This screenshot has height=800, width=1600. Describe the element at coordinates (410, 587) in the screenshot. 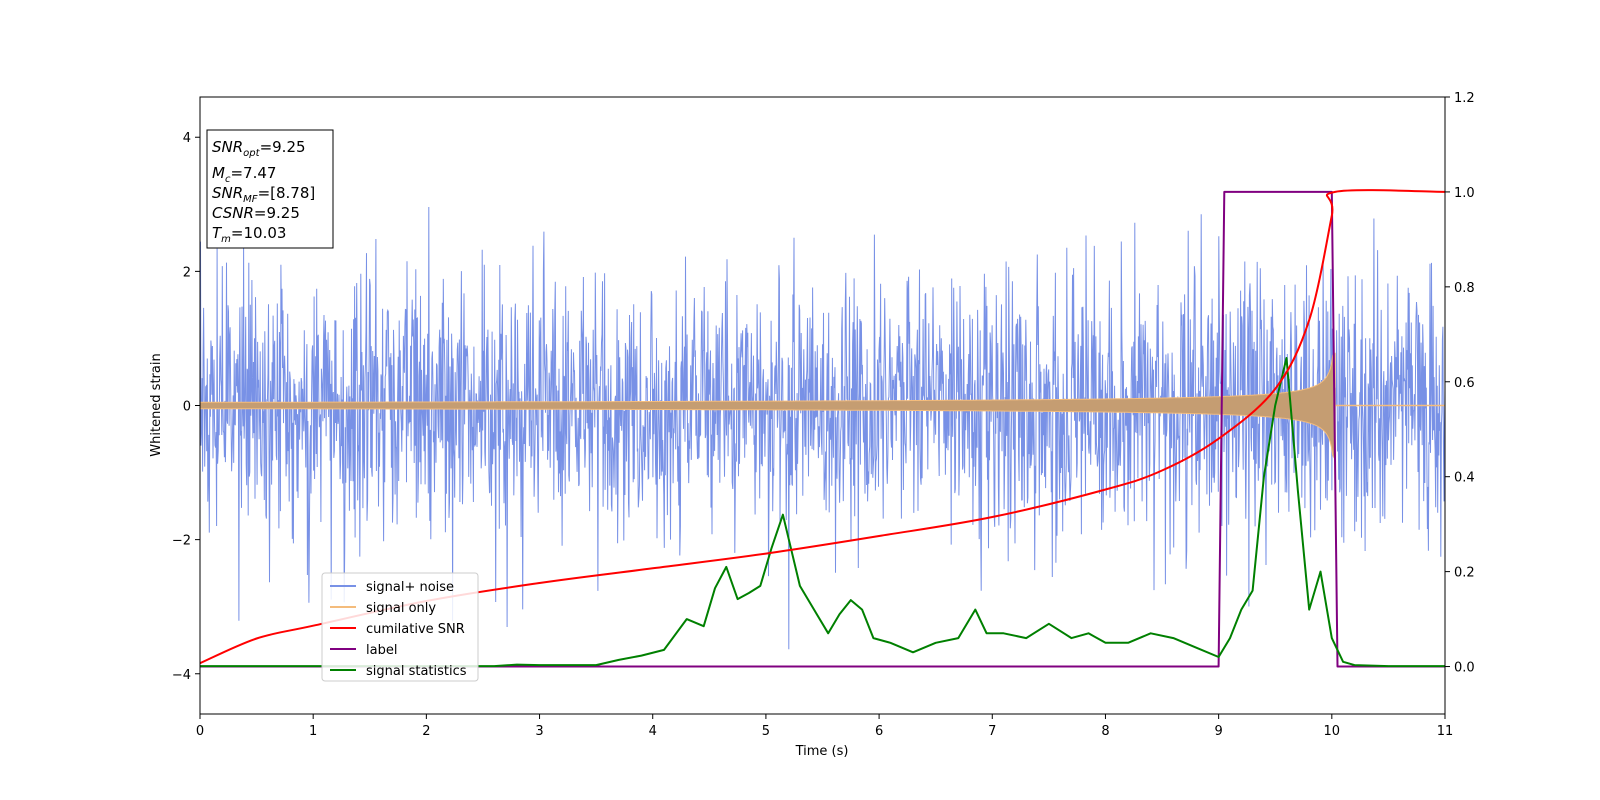

I see `legend-label: signal+ noise` at that location.